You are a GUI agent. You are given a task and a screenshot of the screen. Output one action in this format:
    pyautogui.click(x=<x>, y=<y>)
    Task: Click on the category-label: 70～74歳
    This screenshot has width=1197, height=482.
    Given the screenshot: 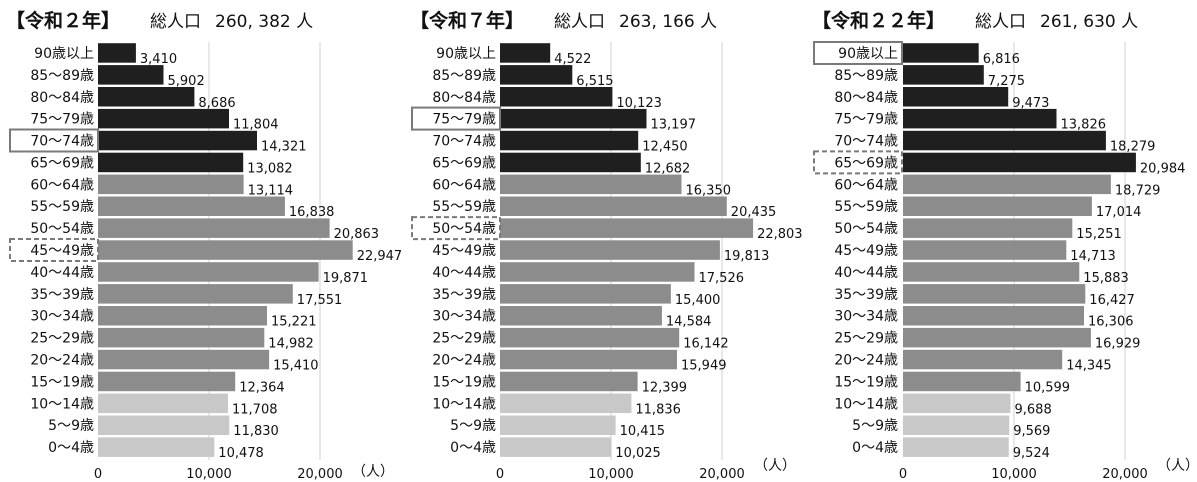 What is the action you would take?
    pyautogui.click(x=62, y=142)
    